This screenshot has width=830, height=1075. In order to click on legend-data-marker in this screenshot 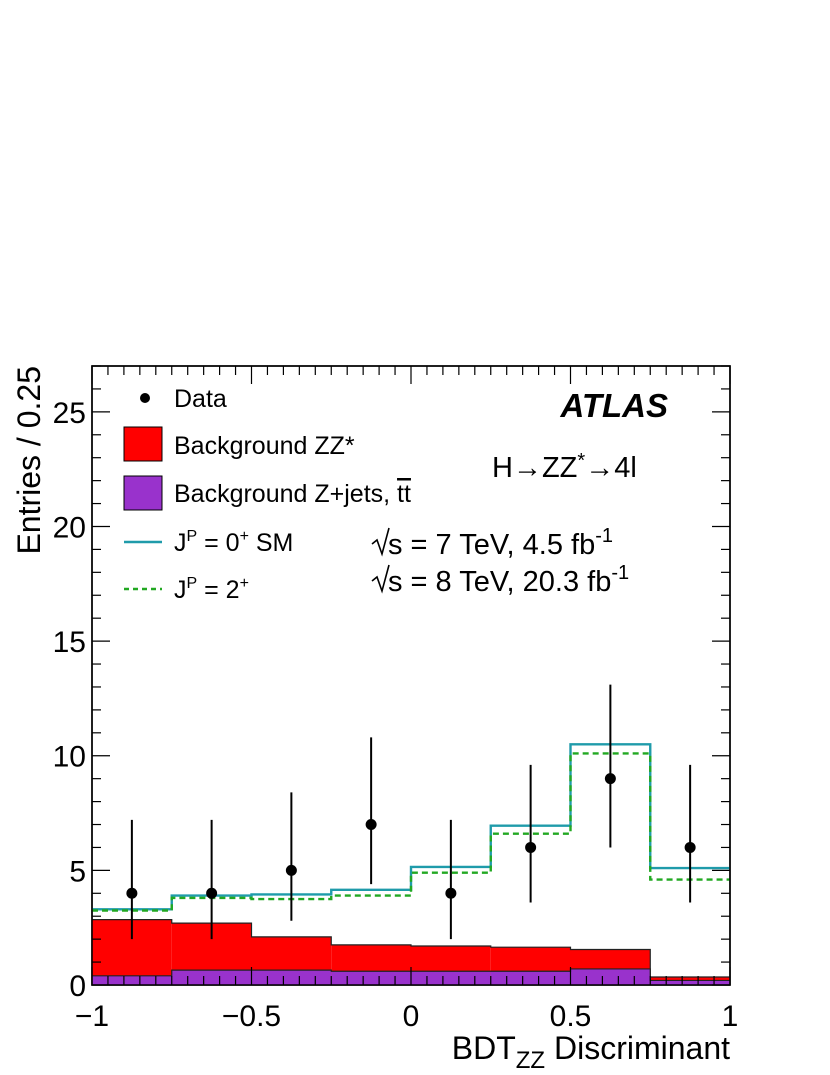, I will do `click(145, 398)`.